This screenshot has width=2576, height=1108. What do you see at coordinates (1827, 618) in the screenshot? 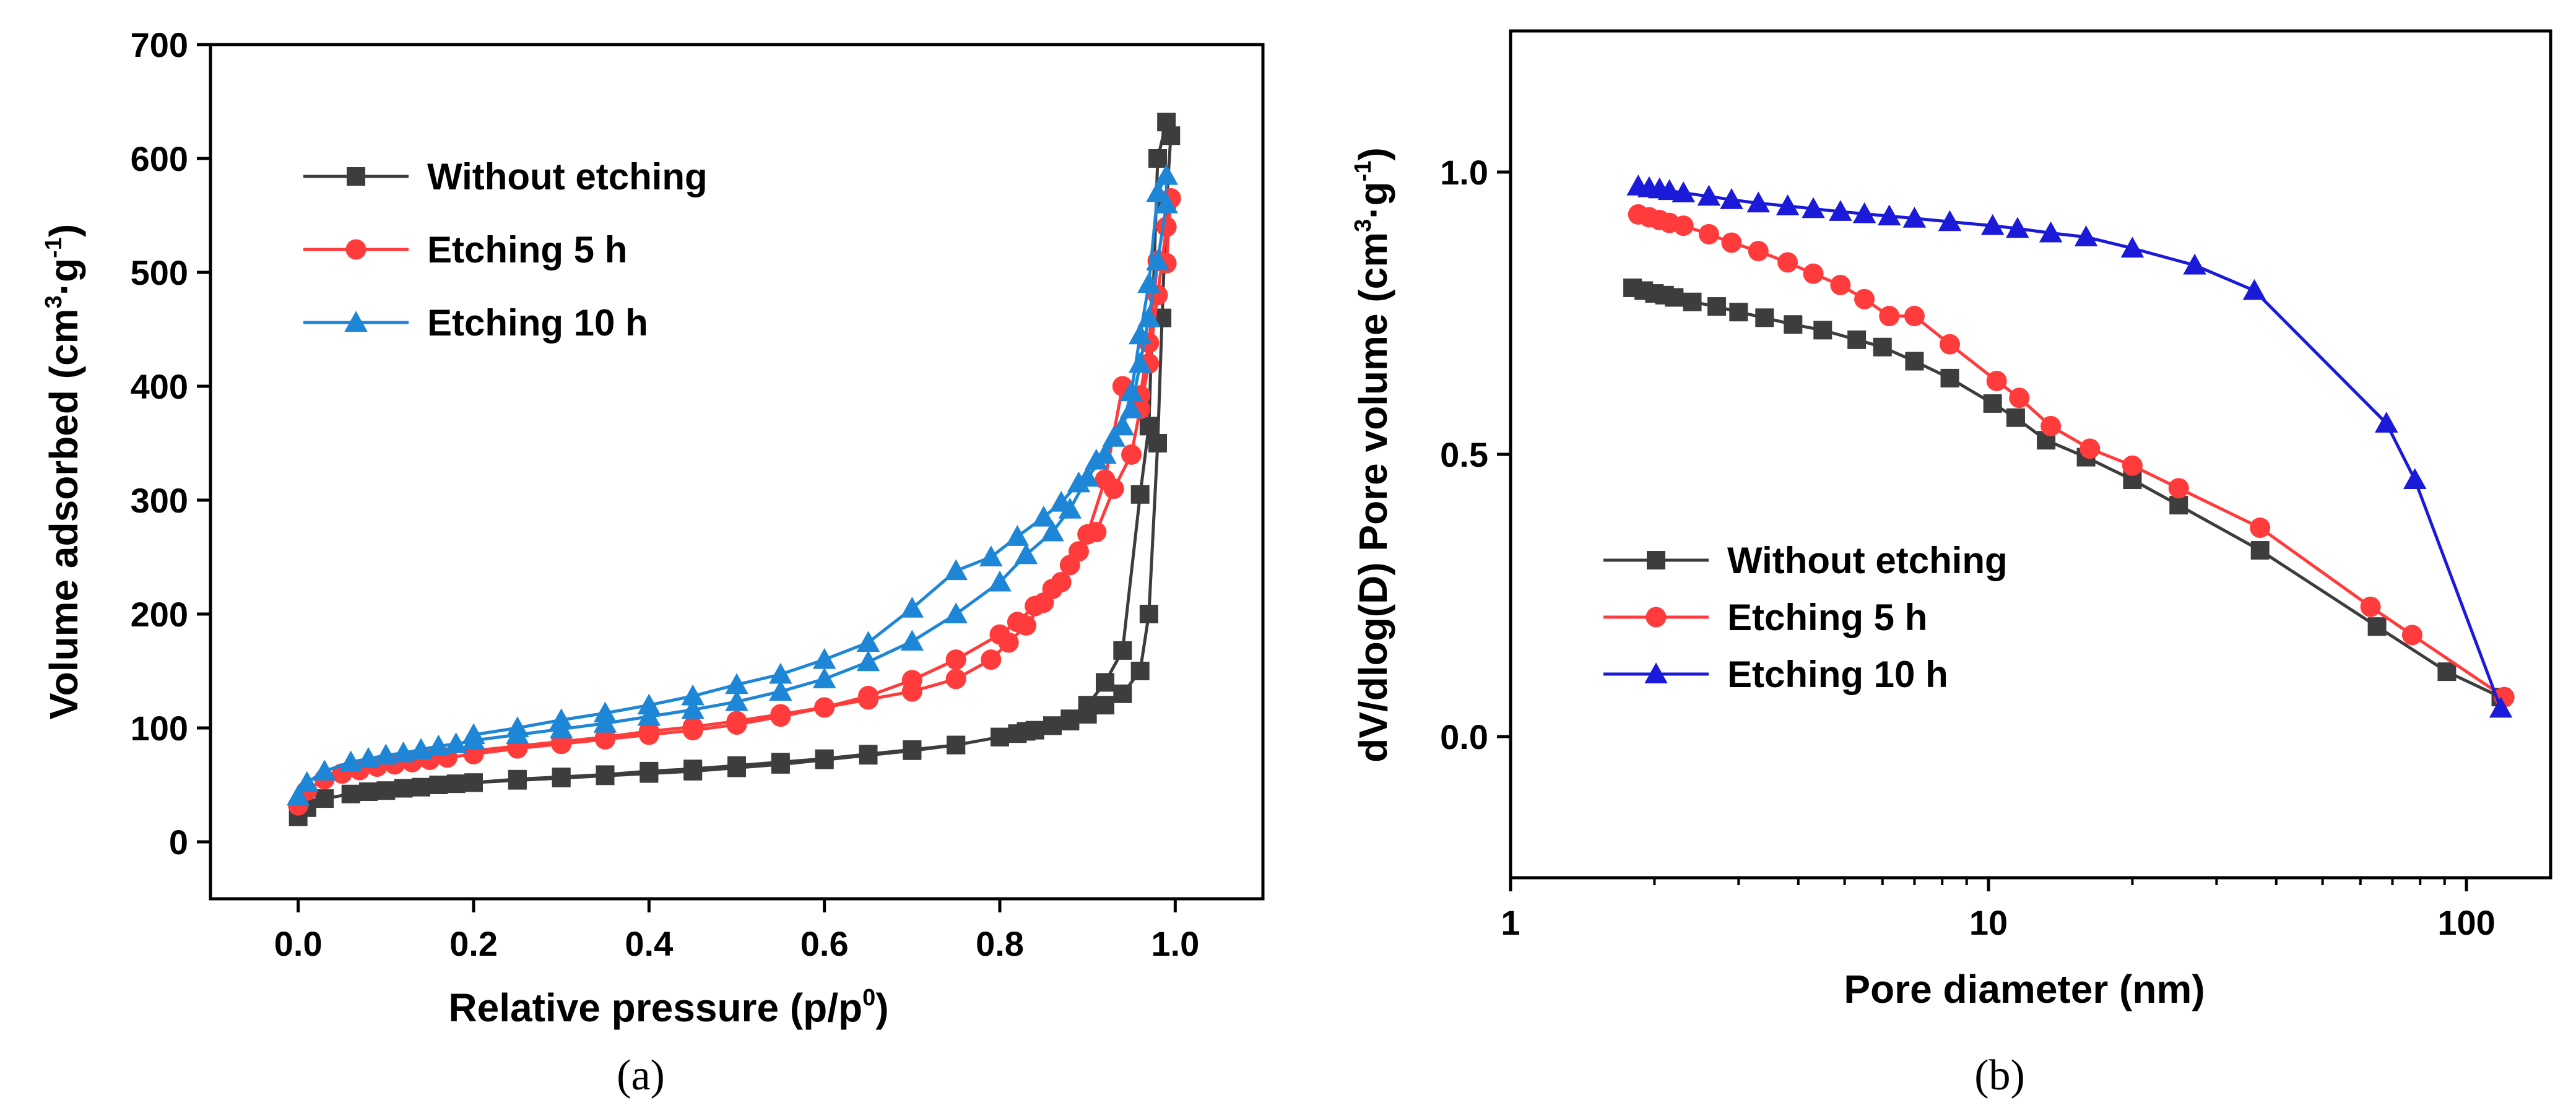
I see `legend-label: Etching 5 h` at bounding box center [1827, 618].